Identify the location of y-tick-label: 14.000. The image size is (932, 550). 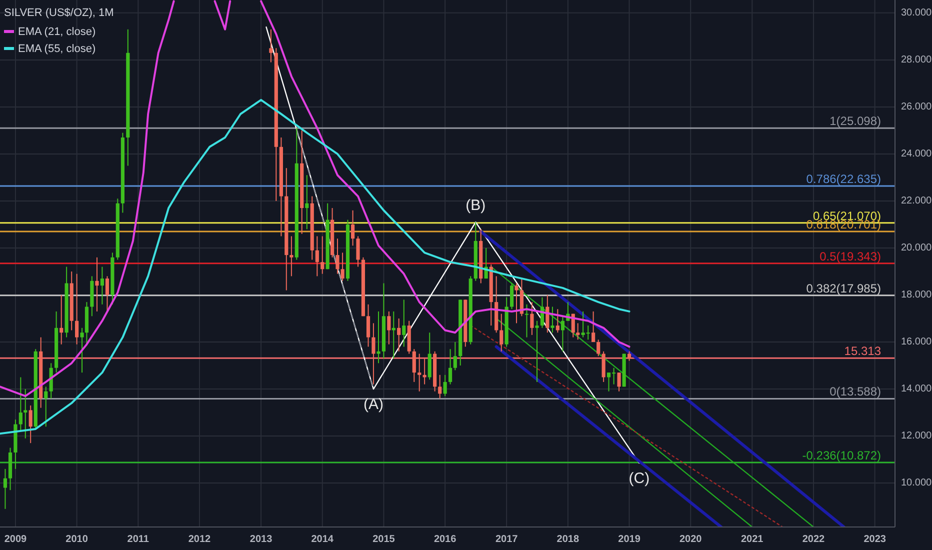
(916, 389).